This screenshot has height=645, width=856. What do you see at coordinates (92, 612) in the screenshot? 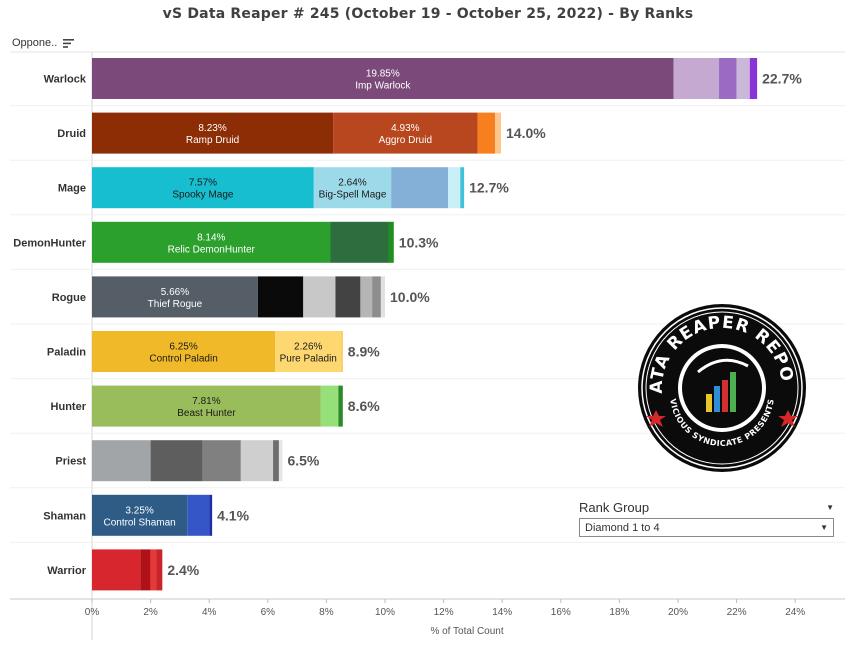
I see `x-tick-label: 0%` at bounding box center [92, 612].